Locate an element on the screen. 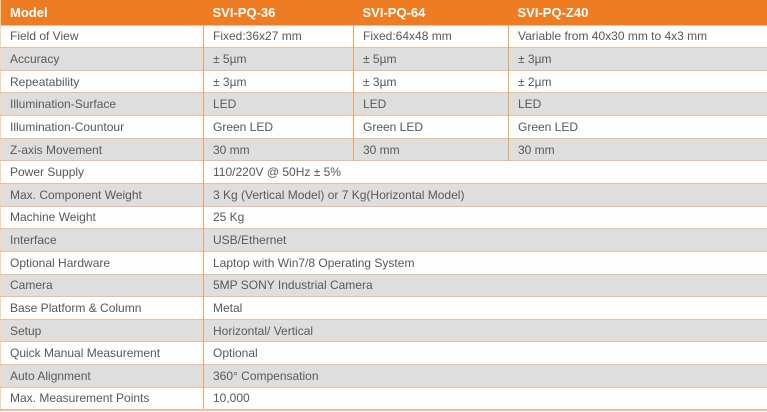 The height and width of the screenshot is (412, 767). row-label: Base Platform & Column is located at coordinates (102, 308).